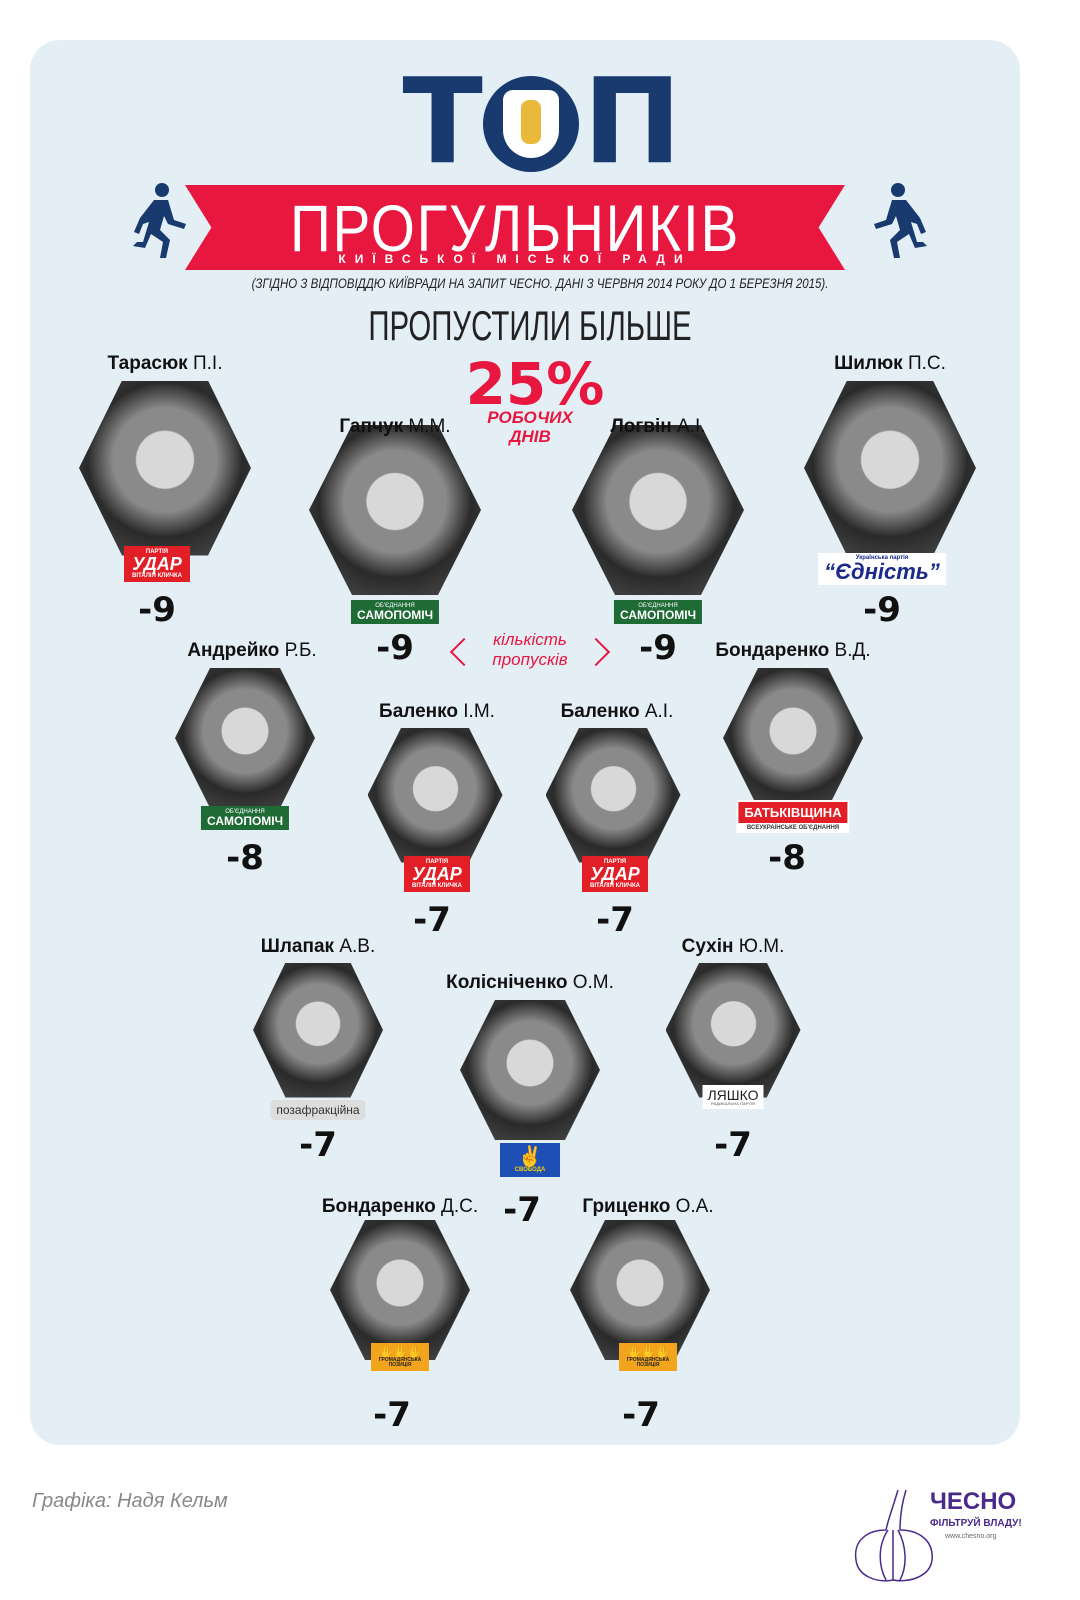 This screenshot has height=1600, width=1080. Describe the element at coordinates (900, 220) in the screenshot. I see `running-man-icon` at that location.